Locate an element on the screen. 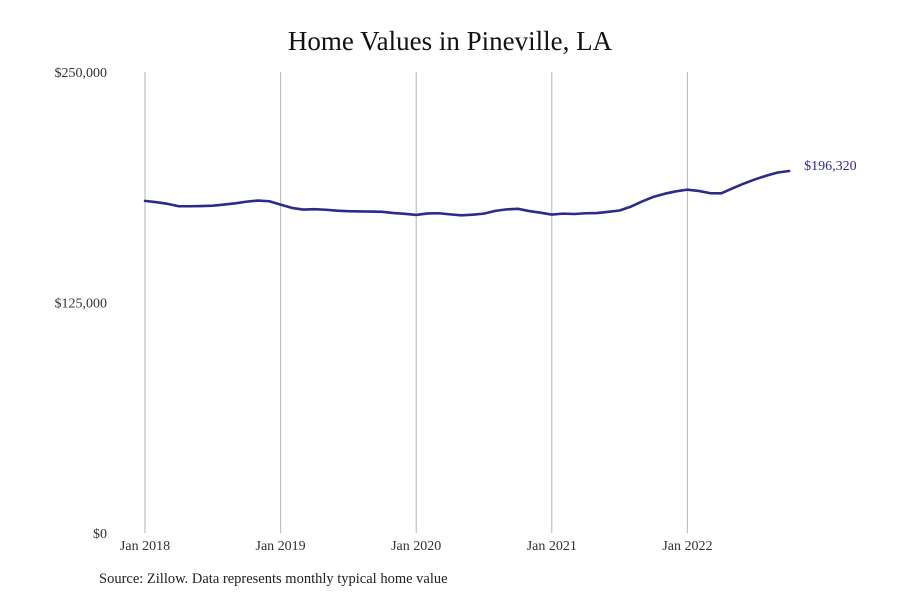  y-axis-ticks: $0 $125,000 $250,000 is located at coordinates (81, 304).